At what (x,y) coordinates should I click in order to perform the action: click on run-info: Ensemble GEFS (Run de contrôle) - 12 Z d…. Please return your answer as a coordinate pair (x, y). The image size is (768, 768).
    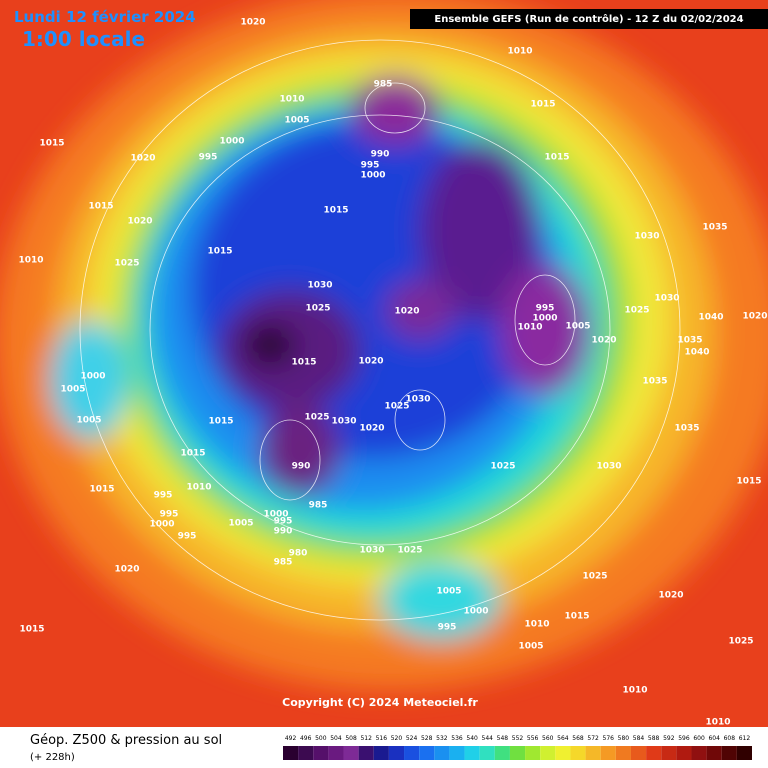
    Looking at the image, I should click on (588, 19).